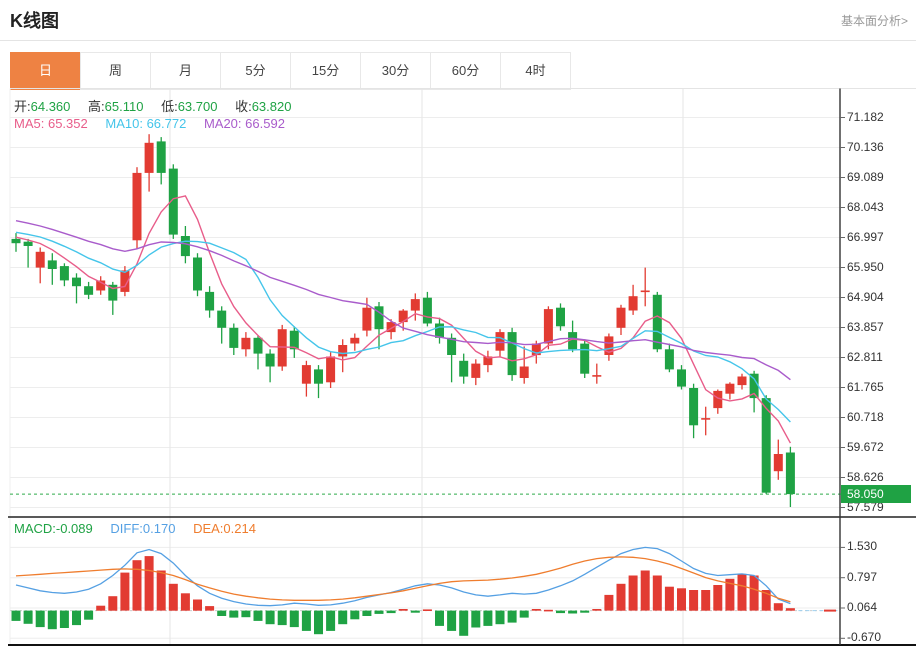 The width and height of the screenshot is (916, 650). I want to click on macd-readout: MACD:-0.089 DIFF:0.170 DEA:0.214, so click(142, 528).